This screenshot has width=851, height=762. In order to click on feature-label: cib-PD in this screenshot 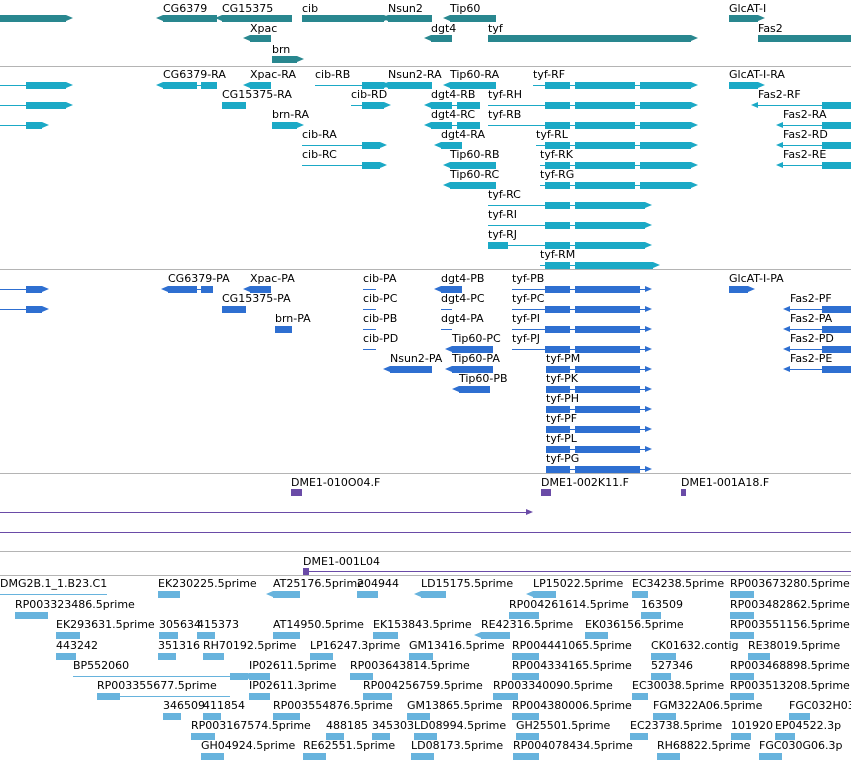, I will do `click(381, 338)`.